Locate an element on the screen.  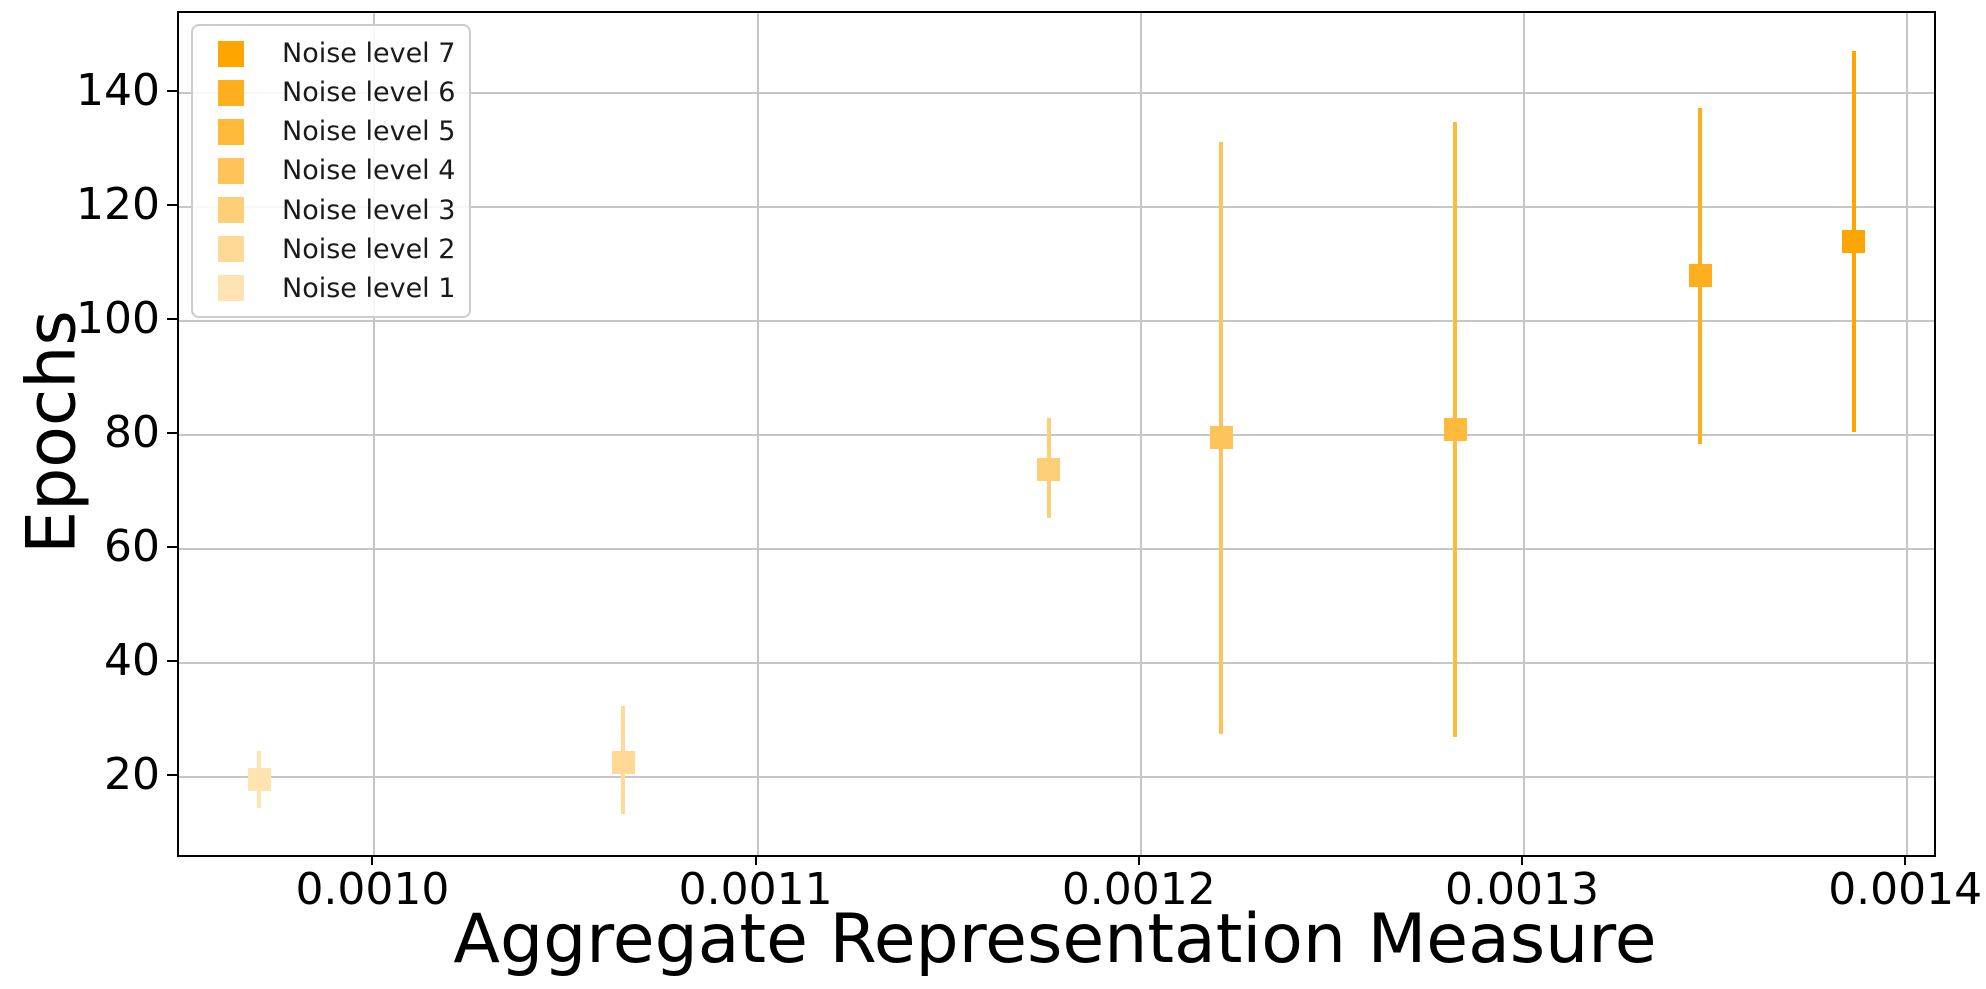
legend-item: Noise level 6 is located at coordinates (343, 93).